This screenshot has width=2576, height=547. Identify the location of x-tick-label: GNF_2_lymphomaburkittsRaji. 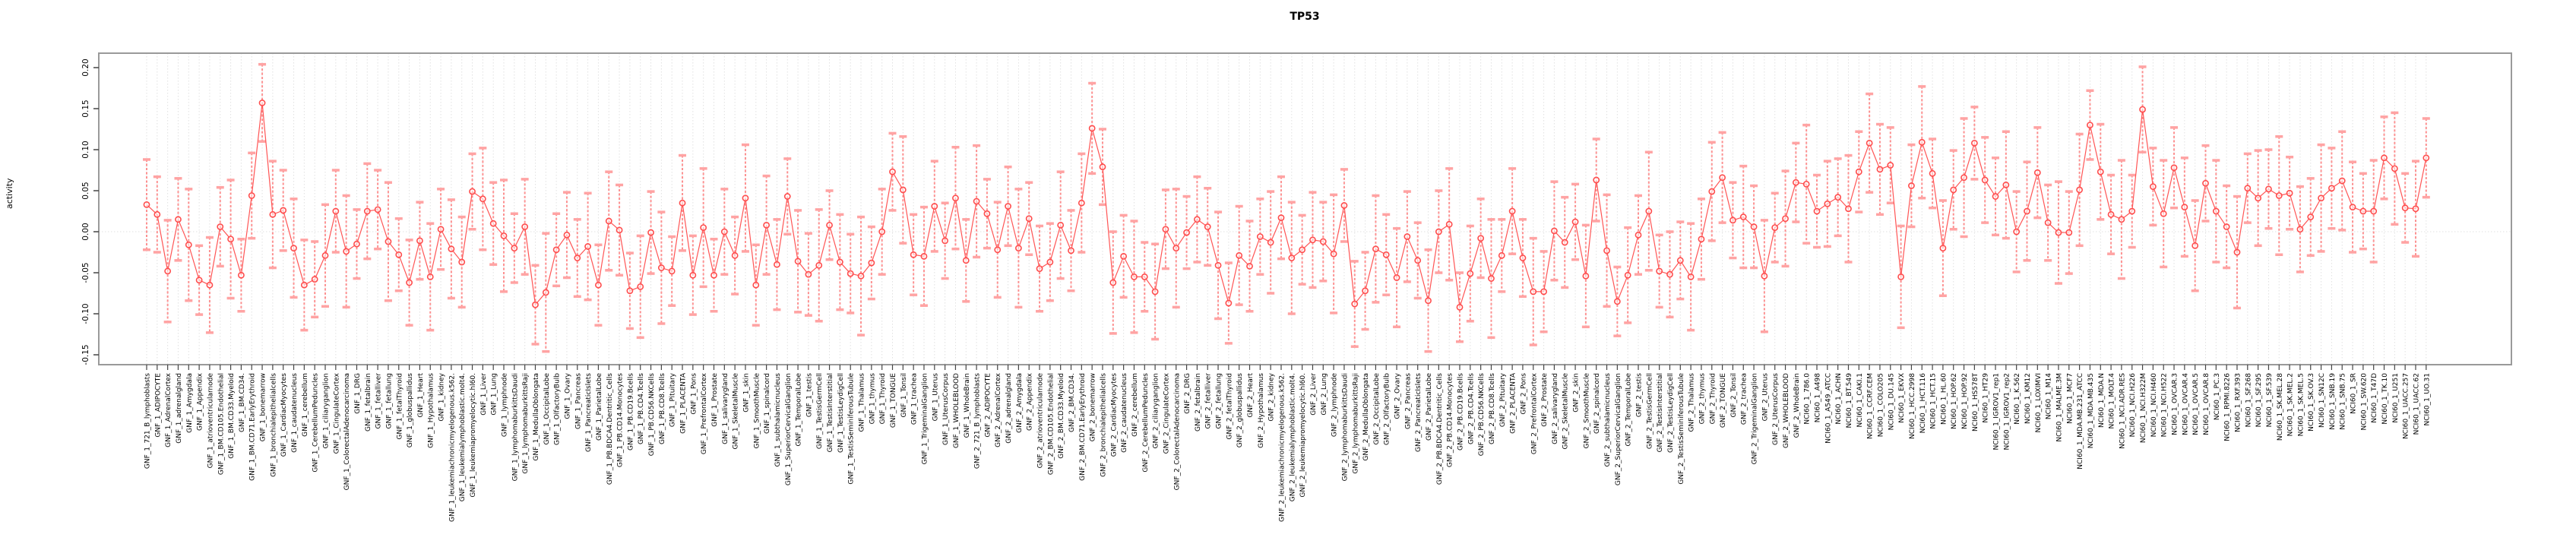
(1355, 423).